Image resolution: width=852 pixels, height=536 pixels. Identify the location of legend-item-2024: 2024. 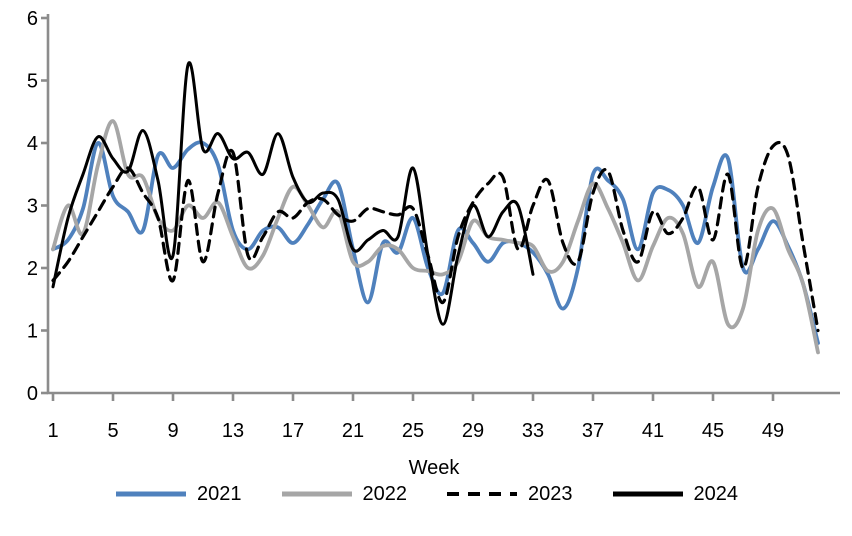
(675, 494).